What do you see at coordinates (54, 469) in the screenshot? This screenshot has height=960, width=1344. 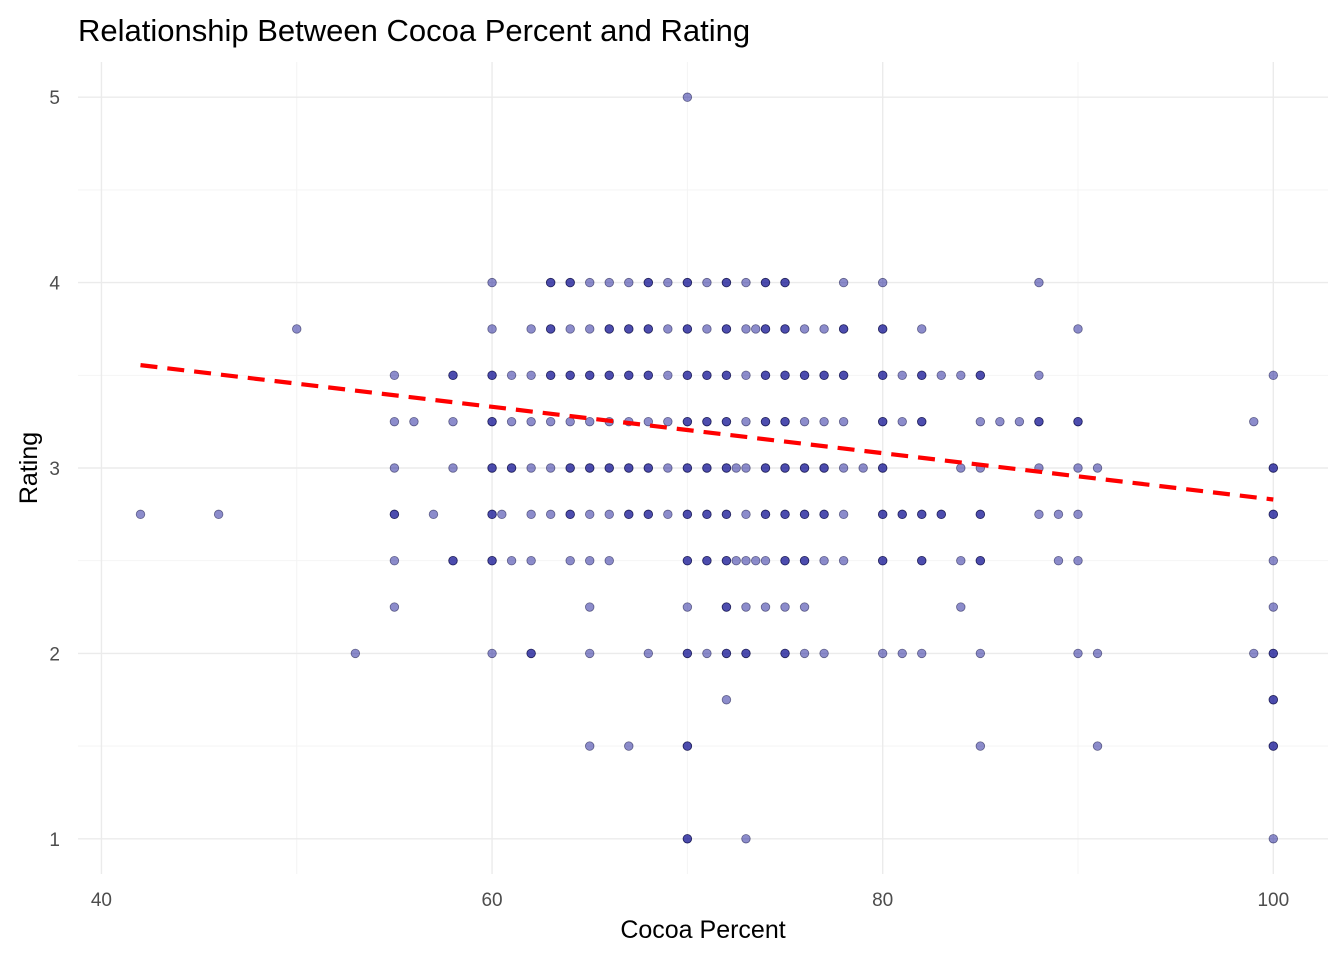 I see `y-axis-tick-labels: 1 2 3 4 5` at bounding box center [54, 469].